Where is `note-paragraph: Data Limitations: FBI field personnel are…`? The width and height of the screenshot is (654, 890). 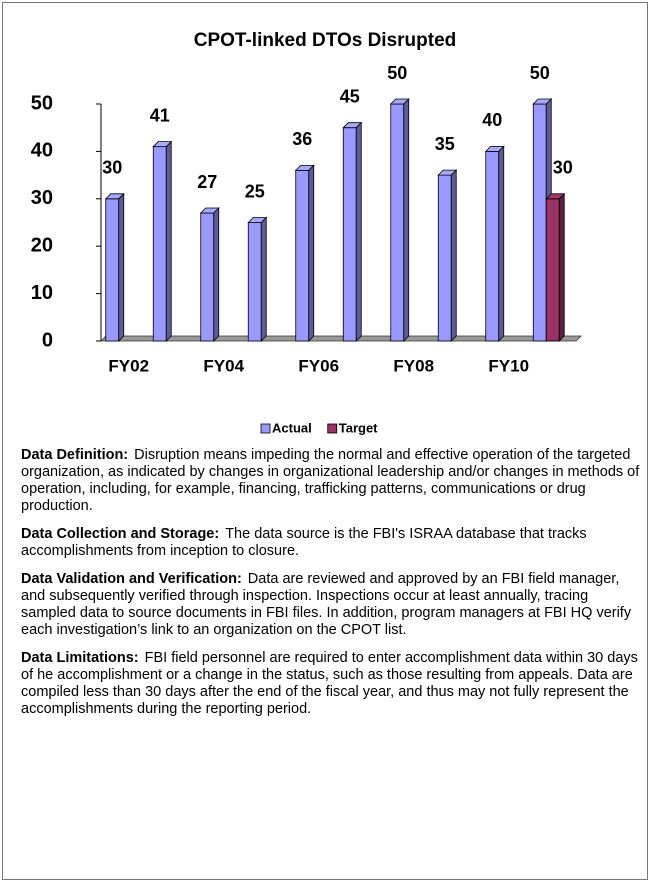
note-paragraph: Data Limitations: FBI field personnel are… is located at coordinates (331, 684).